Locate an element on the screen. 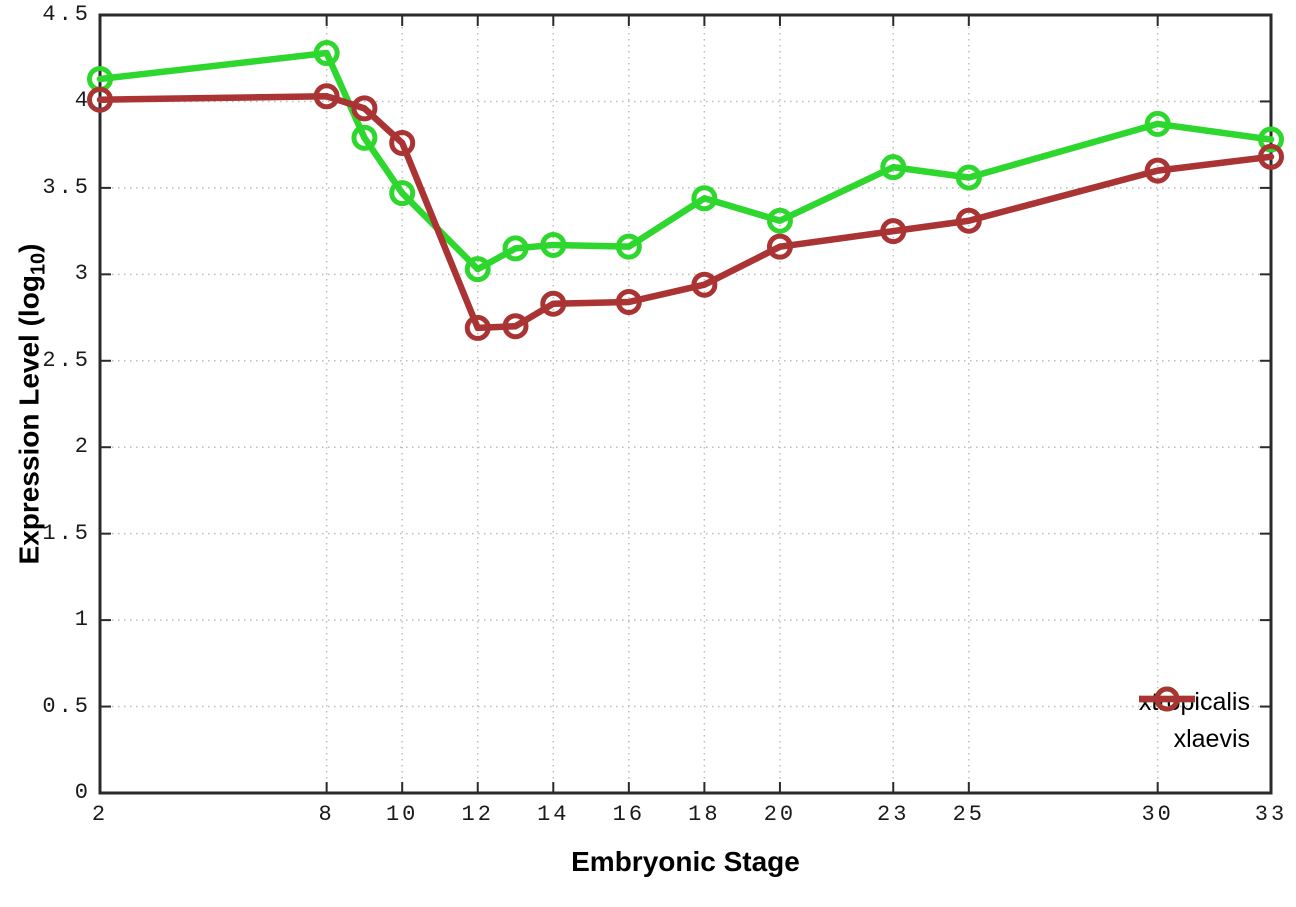 The image size is (1296, 907). y-tick-label: 0 is located at coordinates (82, 792).